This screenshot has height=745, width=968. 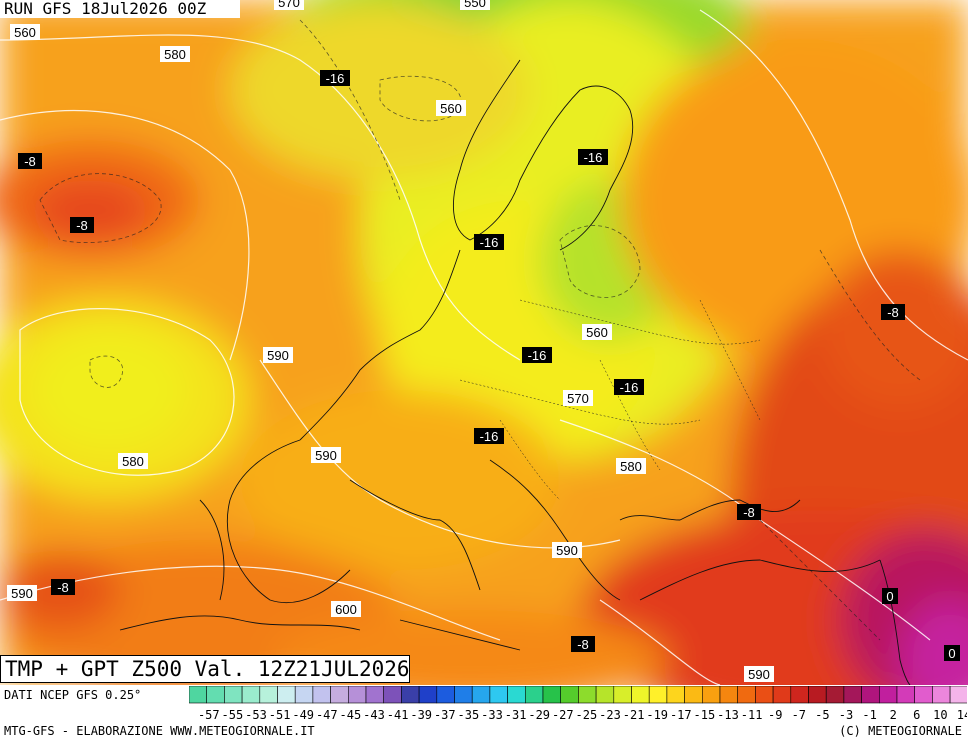 What do you see at coordinates (469, 715) in the screenshot?
I see `legend-tick-label: -35` at bounding box center [469, 715].